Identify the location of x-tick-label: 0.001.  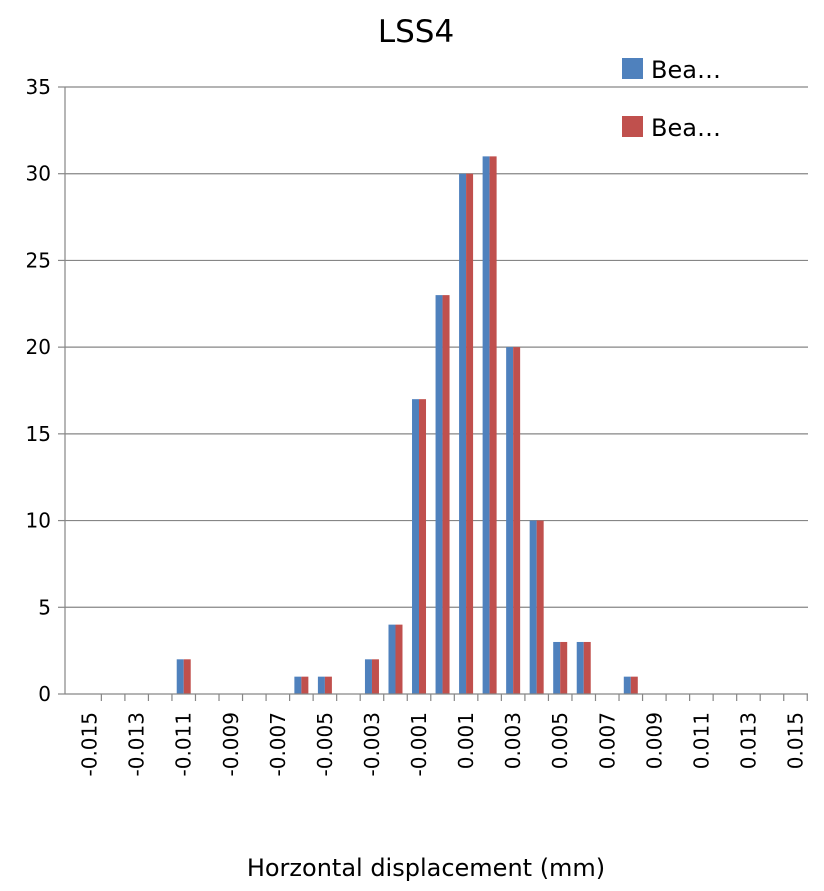
(466, 740).